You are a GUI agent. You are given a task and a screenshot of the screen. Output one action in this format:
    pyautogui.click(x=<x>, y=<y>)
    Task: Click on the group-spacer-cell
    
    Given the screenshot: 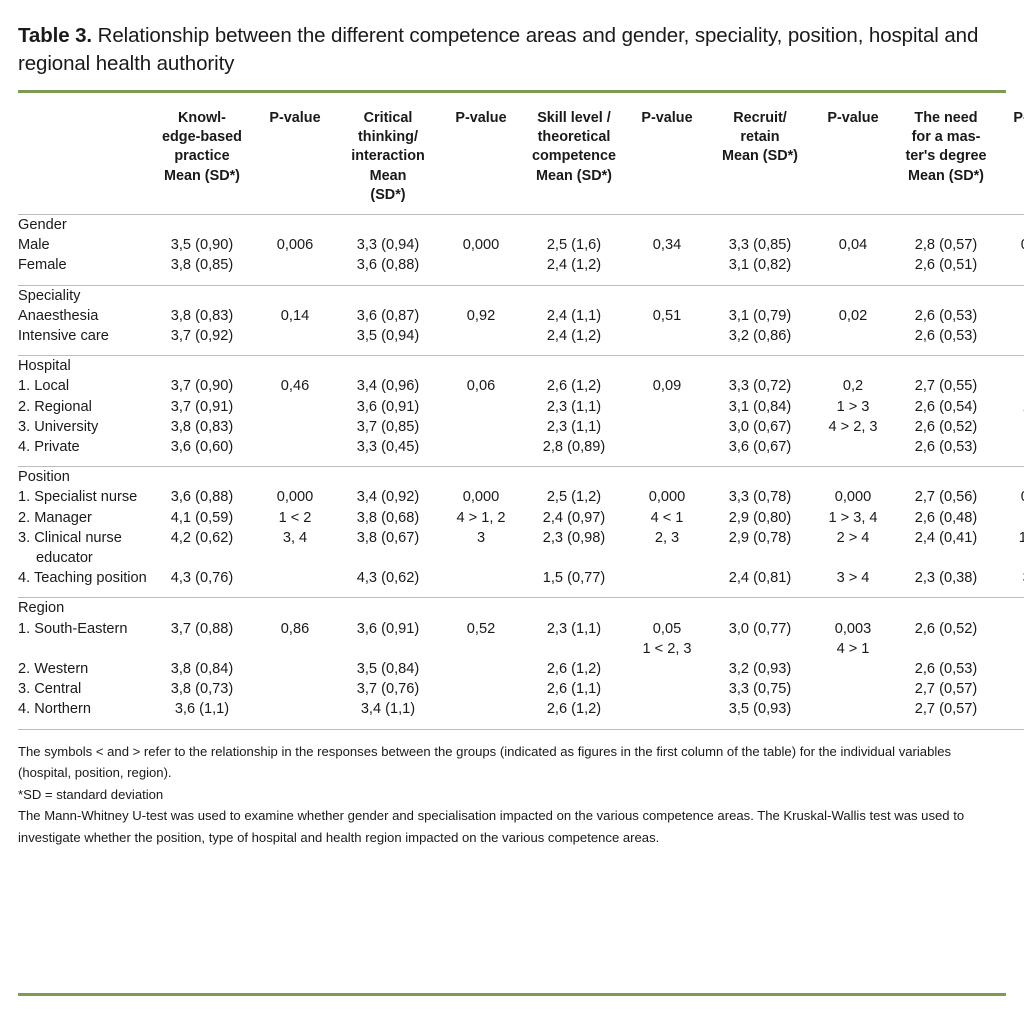 What is the action you would take?
    pyautogui.click(x=521, y=280)
    